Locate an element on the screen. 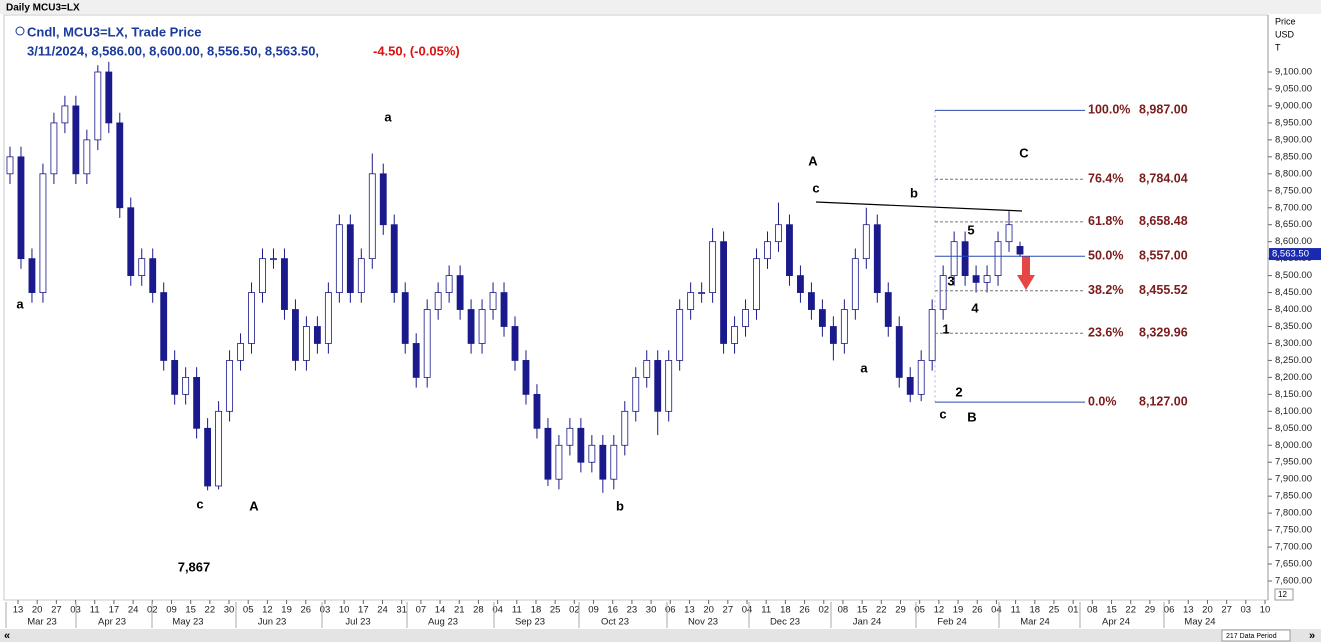 This screenshot has height=642, width=1321. month-label: Apr 23 is located at coordinates (112, 622).